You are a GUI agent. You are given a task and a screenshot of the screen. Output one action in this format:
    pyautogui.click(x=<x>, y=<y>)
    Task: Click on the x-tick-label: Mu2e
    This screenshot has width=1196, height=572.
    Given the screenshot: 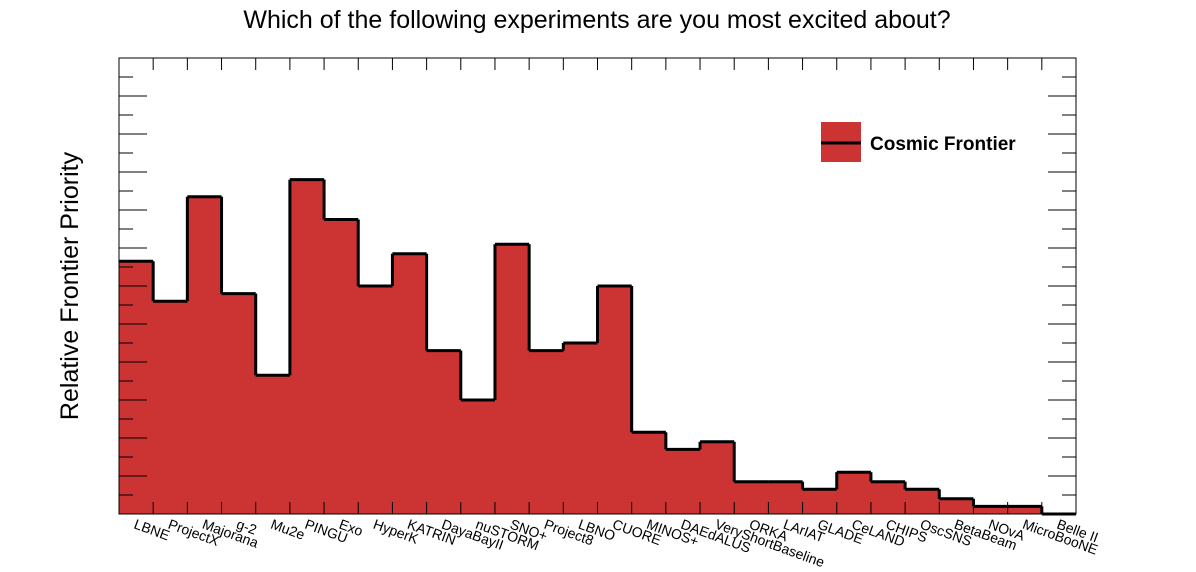 What is the action you would take?
    pyautogui.click(x=288, y=529)
    